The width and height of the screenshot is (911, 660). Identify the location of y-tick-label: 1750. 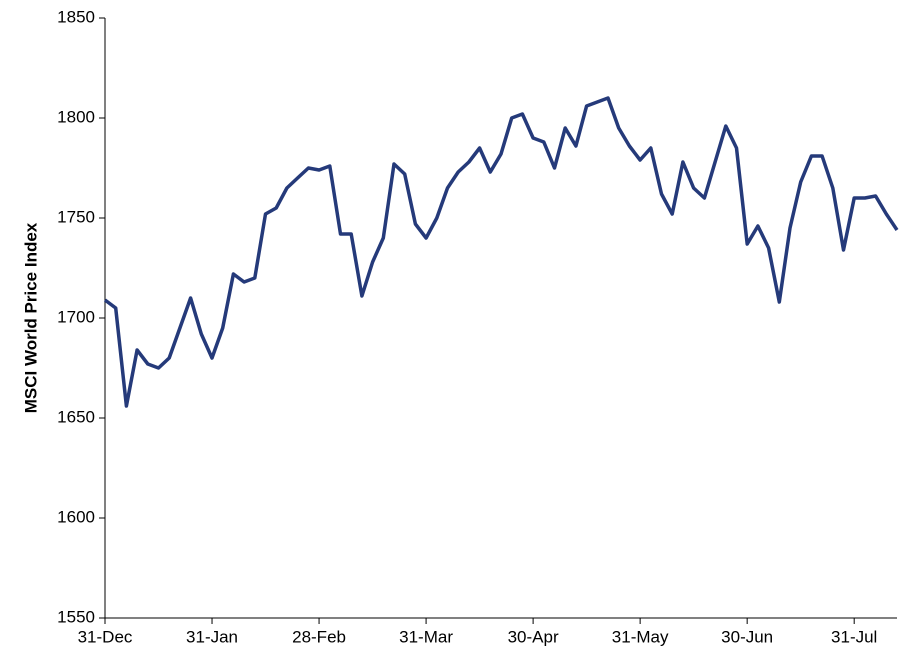
(76, 216).